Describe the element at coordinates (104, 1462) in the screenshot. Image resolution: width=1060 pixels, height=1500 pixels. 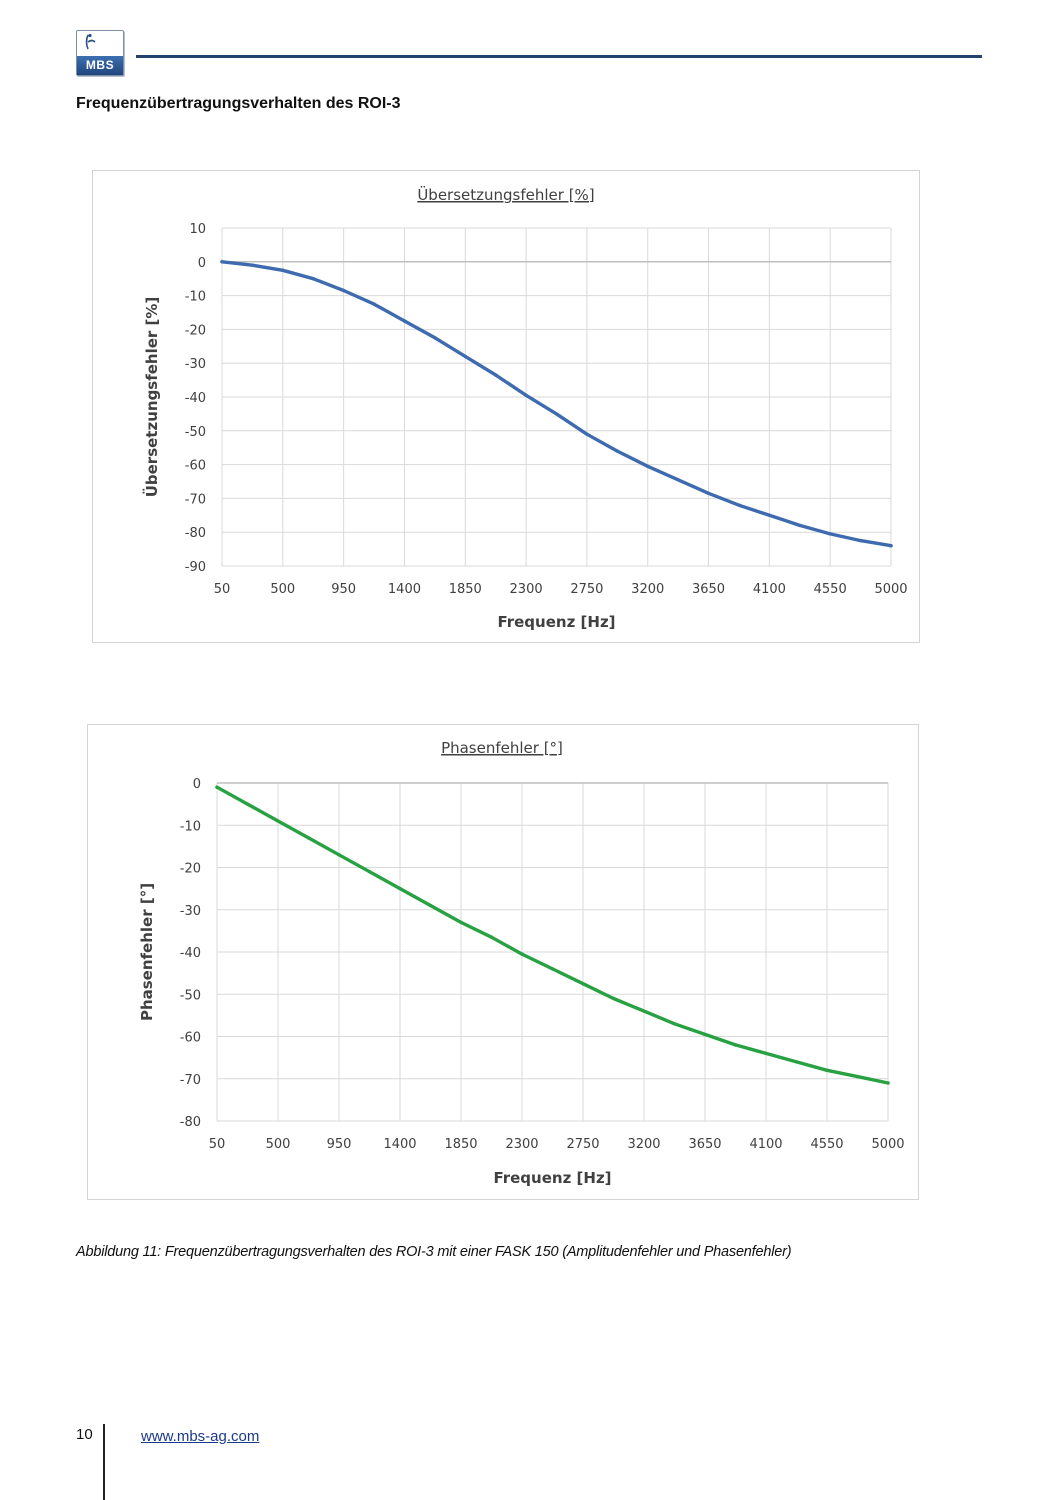
I see `footer-divider` at that location.